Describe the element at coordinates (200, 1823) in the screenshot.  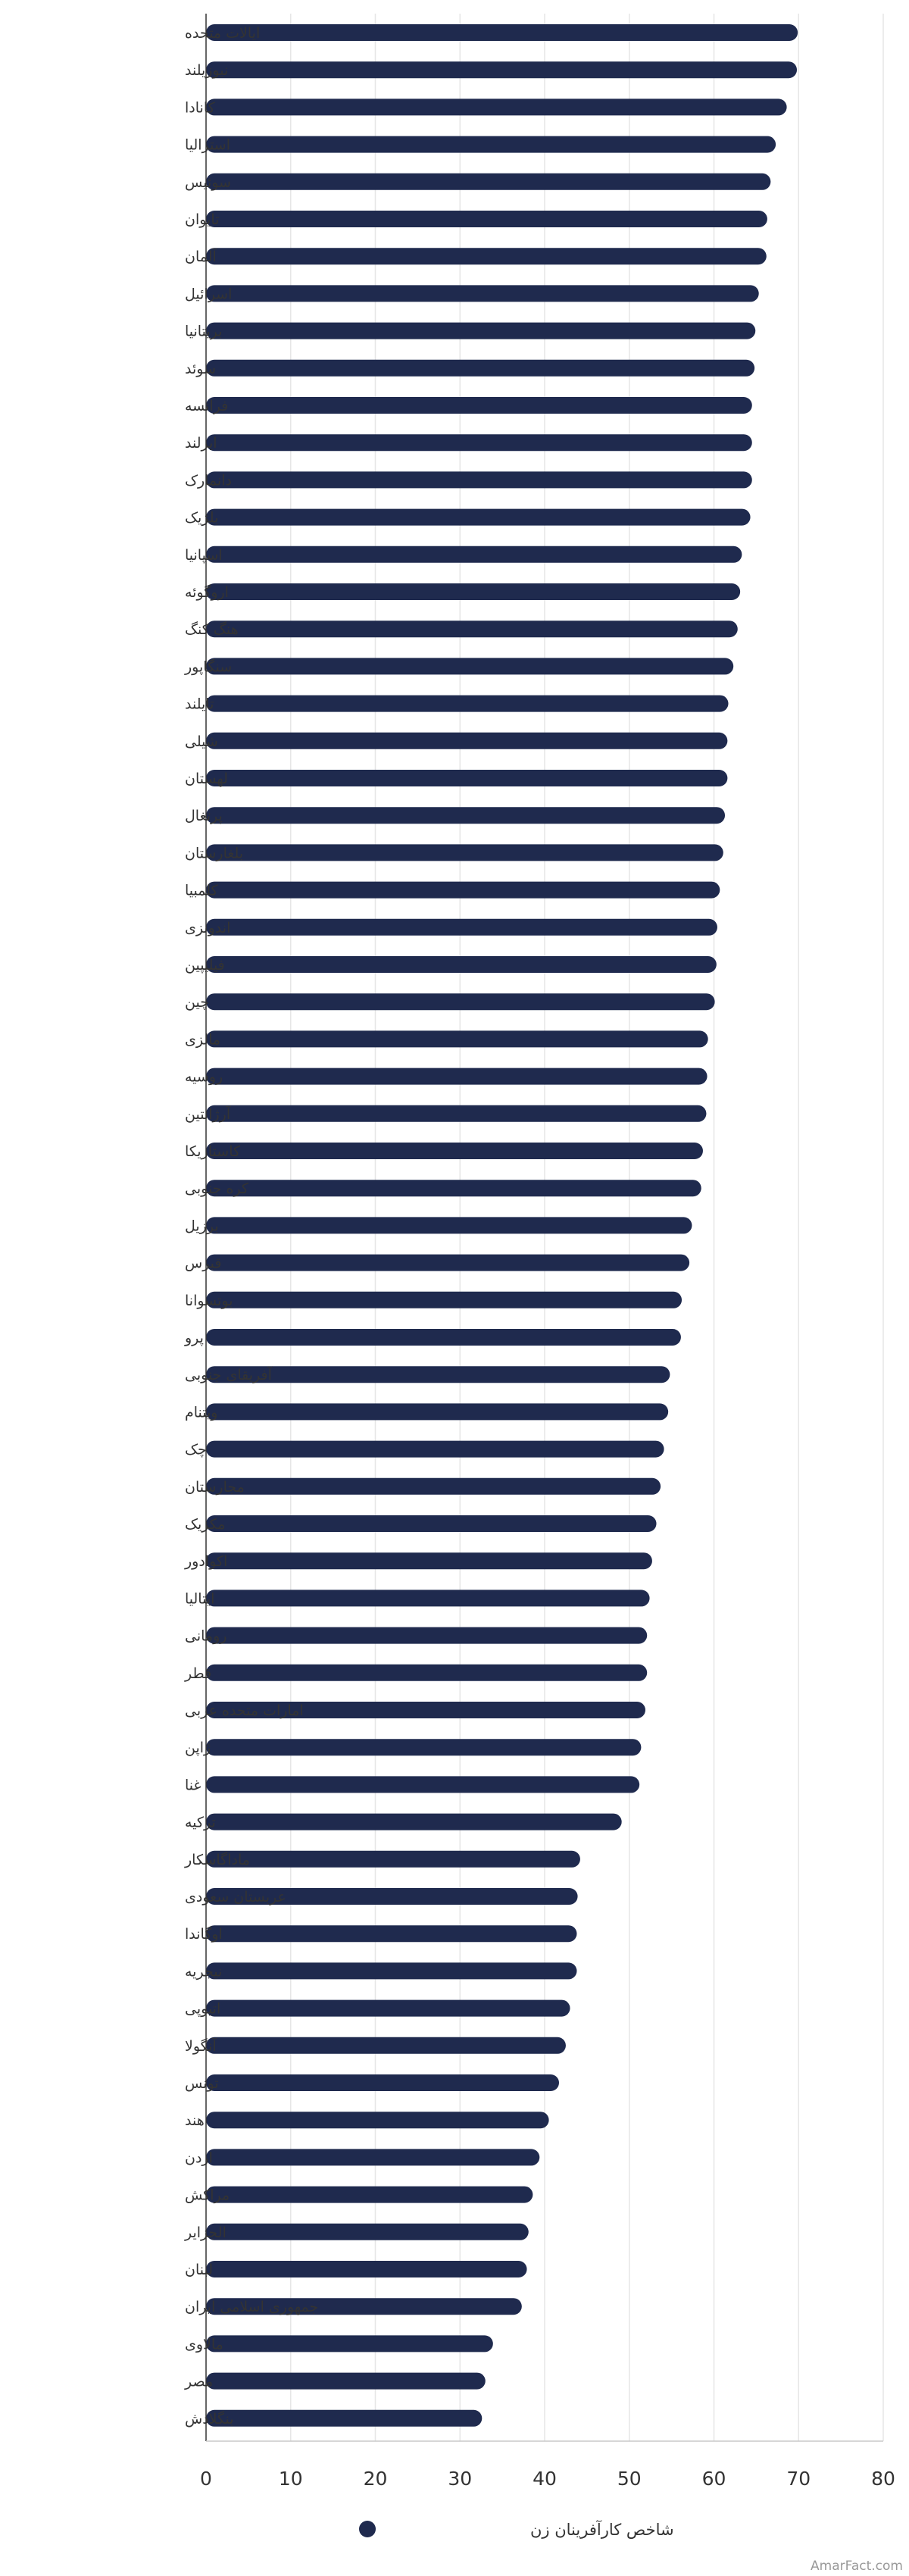
I see `category-label: ترکیه` at that location.